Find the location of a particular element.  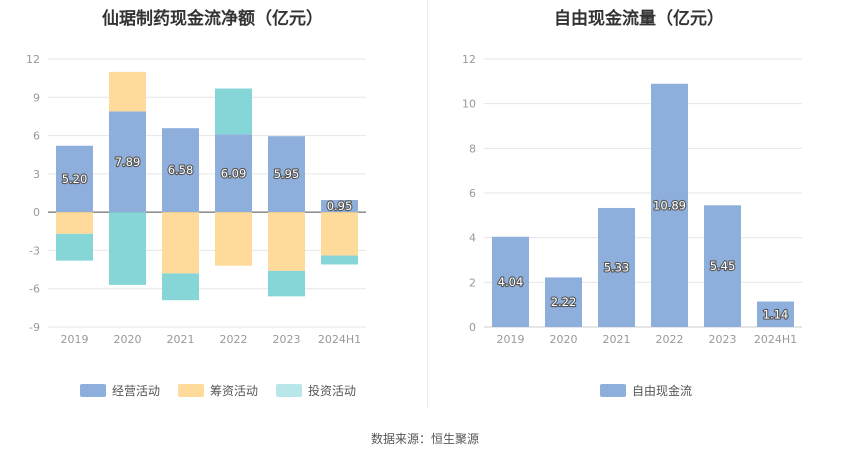

legend-item-operating: 经营活动 is located at coordinates (120, 390).